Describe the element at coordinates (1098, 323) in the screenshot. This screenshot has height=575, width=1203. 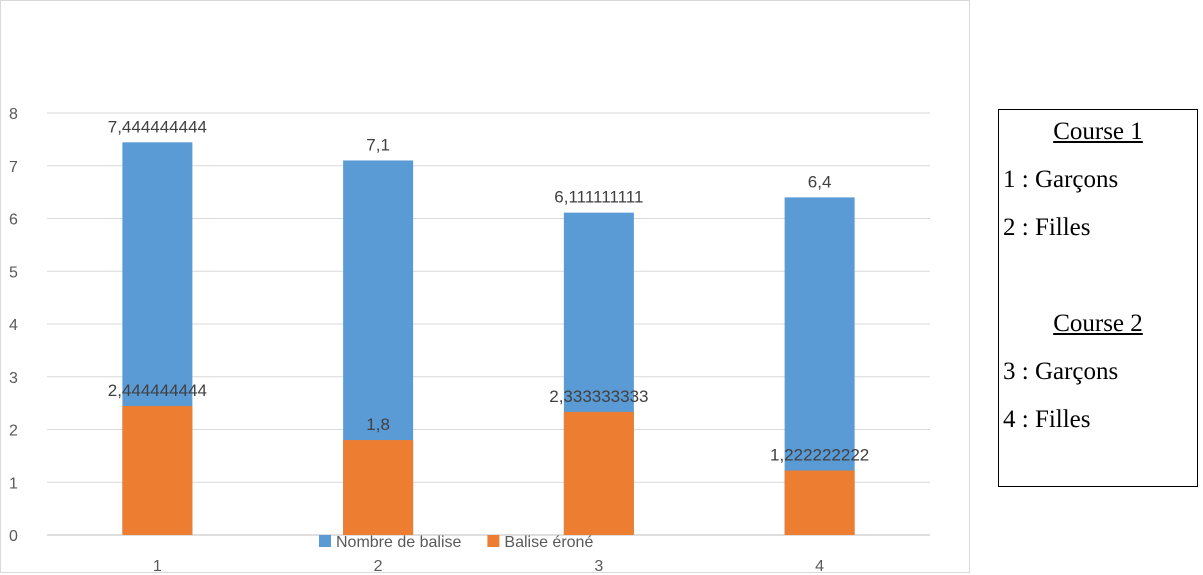
I see `course2-title: Course 2` at that location.